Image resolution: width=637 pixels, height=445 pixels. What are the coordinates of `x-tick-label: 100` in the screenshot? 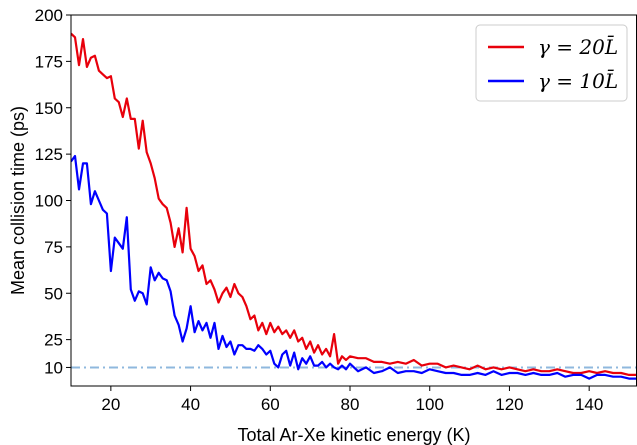 It's located at (430, 404).